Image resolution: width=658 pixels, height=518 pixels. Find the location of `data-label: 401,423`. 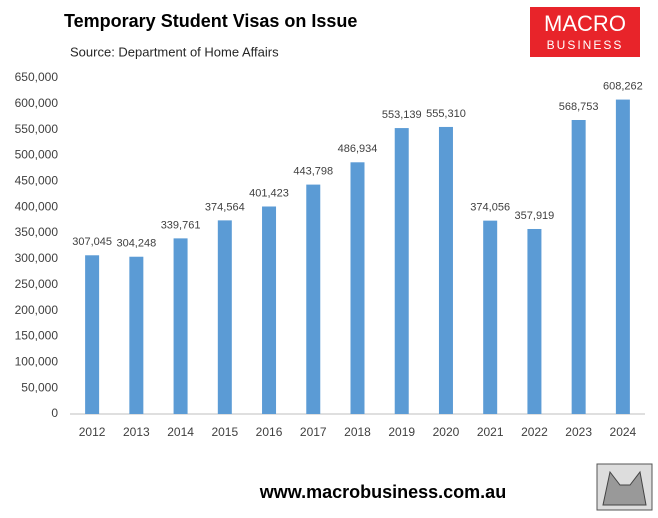

data-label: 401,423 is located at coordinates (269, 193).